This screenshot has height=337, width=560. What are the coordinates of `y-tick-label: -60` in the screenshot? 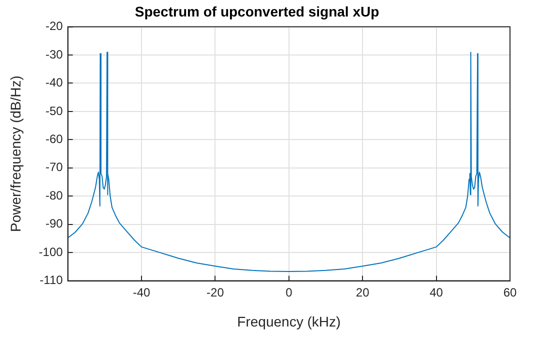 It's located at (54, 139).